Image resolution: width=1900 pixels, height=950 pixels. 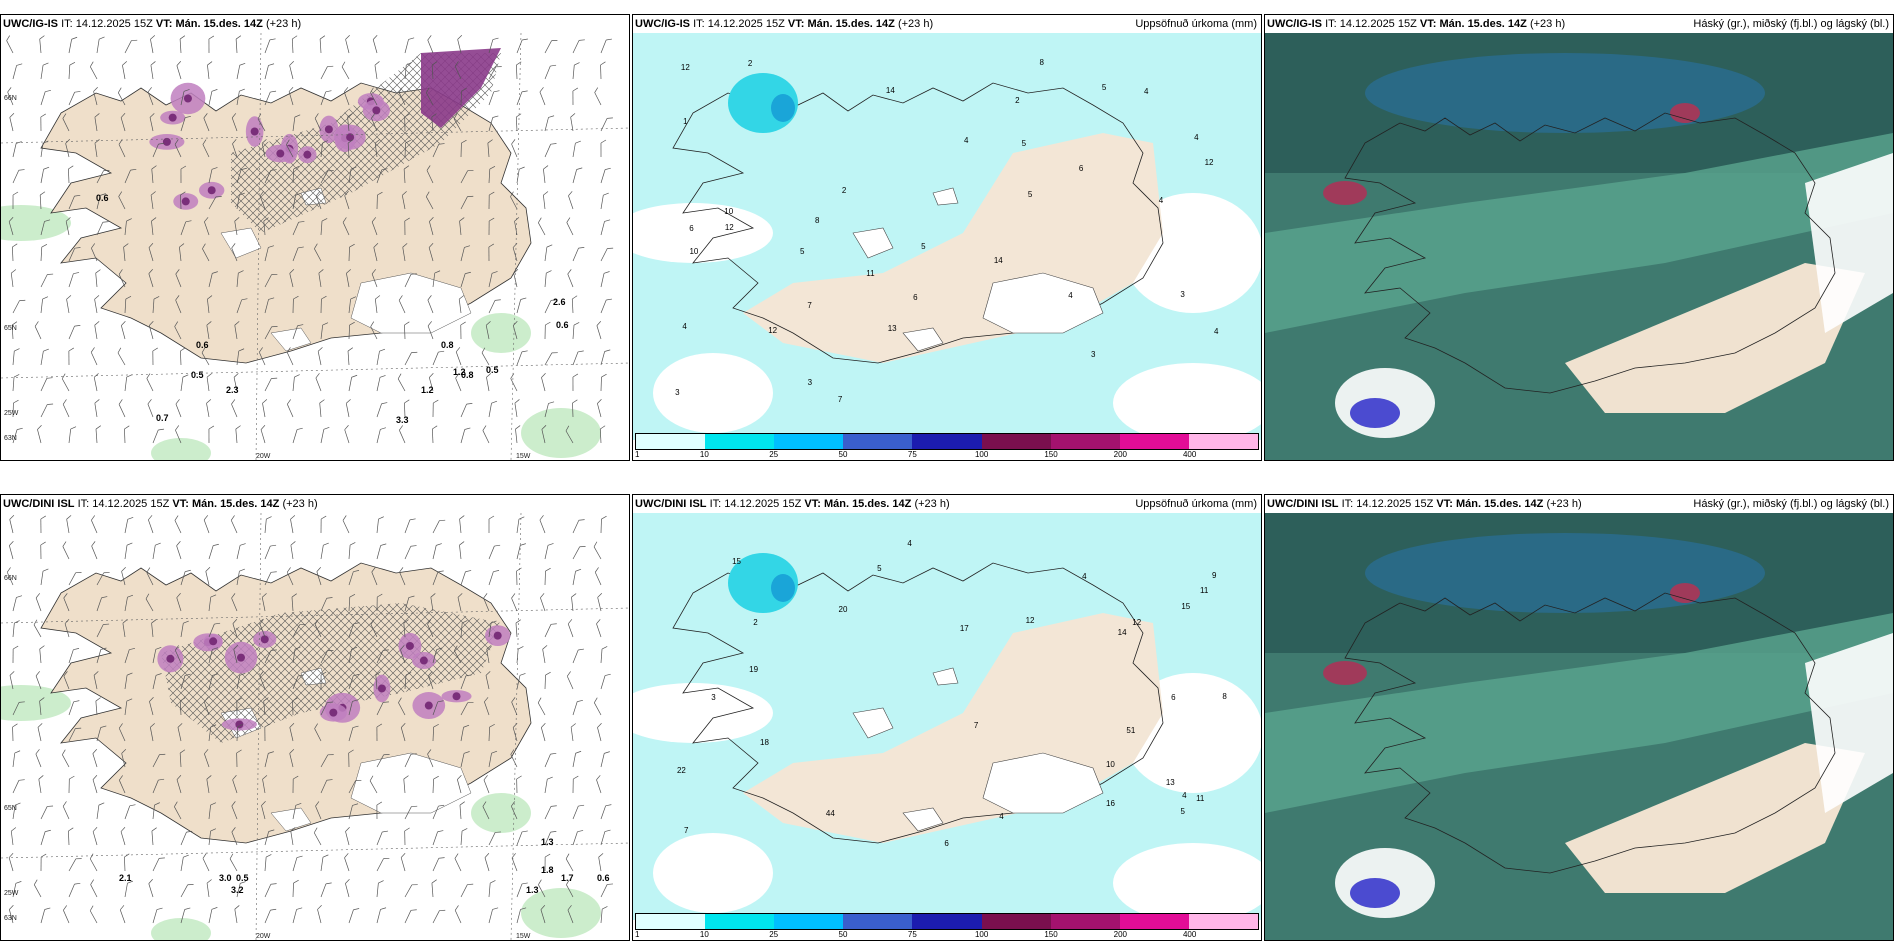 What do you see at coordinates (681, 770) in the screenshot?
I see `precip-amount-label: 22` at bounding box center [681, 770].